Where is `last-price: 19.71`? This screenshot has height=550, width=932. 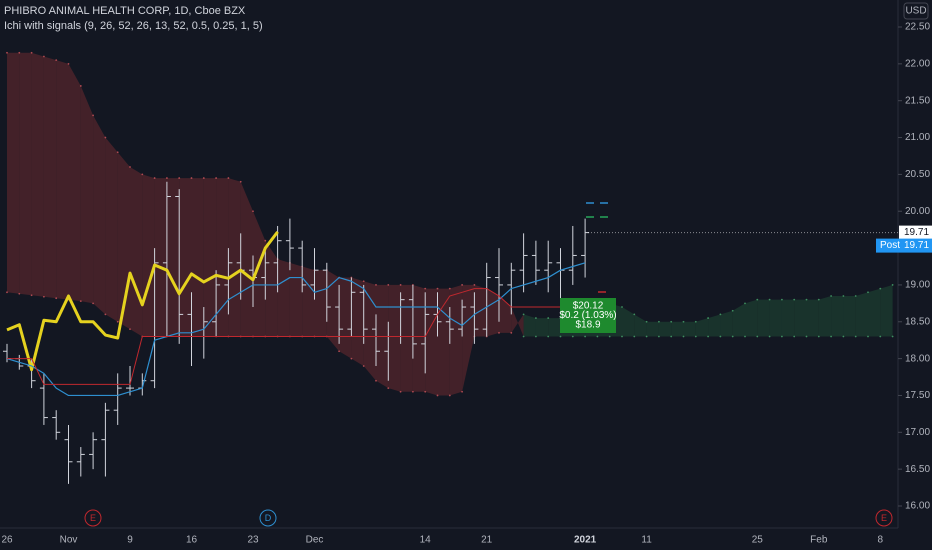 last-price: 19.71 is located at coordinates (916, 232).